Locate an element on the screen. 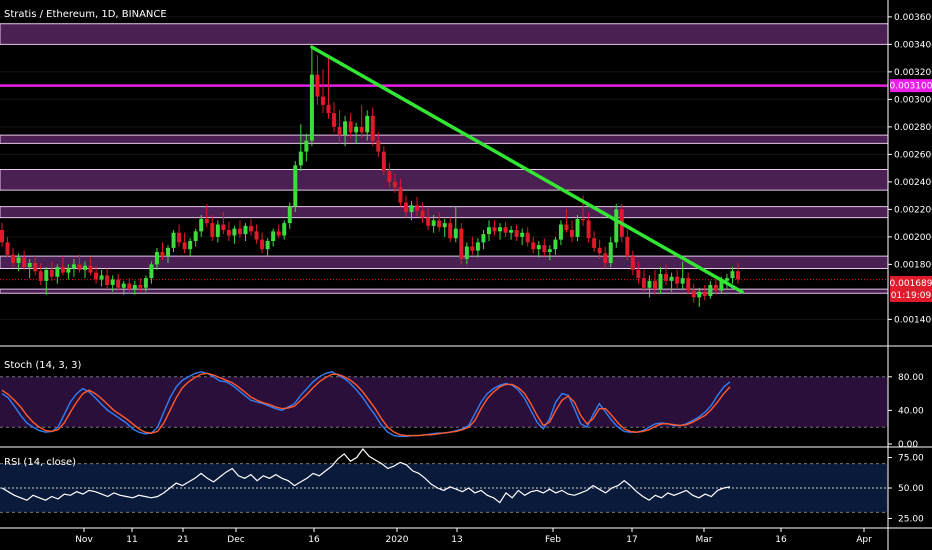 The width and height of the screenshot is (932, 550). rsi-tick-label: 75.00 is located at coordinates (911, 459).